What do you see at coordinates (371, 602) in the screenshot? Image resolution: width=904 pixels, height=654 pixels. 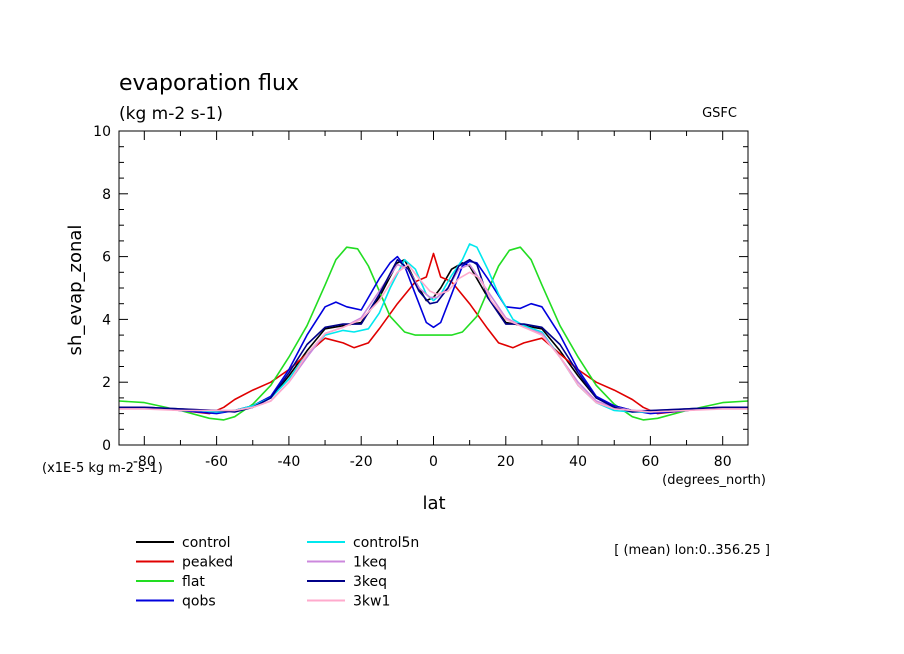 I see `legend-label-3kw1: 3kw1` at bounding box center [371, 602].